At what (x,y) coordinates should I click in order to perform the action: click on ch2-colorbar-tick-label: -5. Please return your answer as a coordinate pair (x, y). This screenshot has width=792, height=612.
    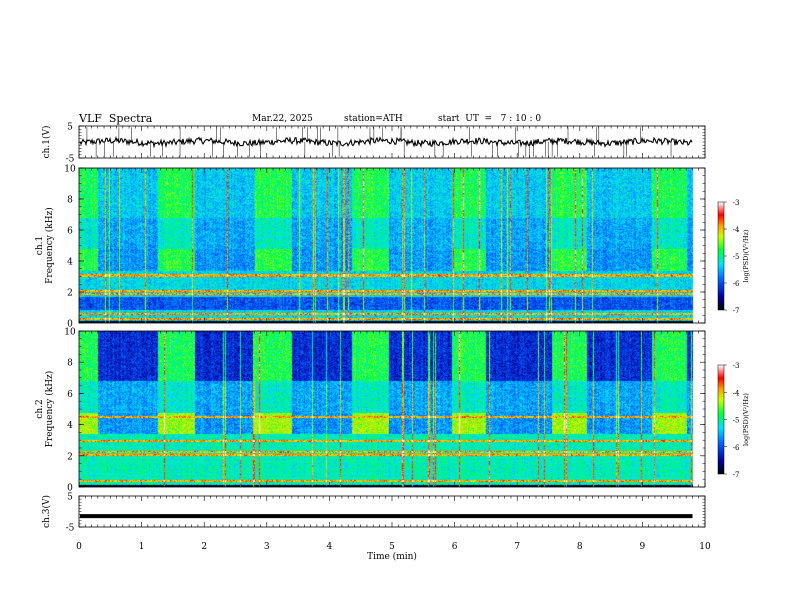
    Looking at the image, I should click on (736, 421).